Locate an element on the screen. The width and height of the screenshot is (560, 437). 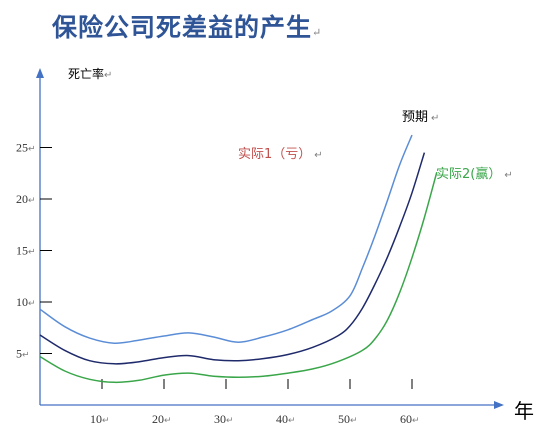
actual-1-label: 实际1（亏） ↵ is located at coordinates (280, 154).